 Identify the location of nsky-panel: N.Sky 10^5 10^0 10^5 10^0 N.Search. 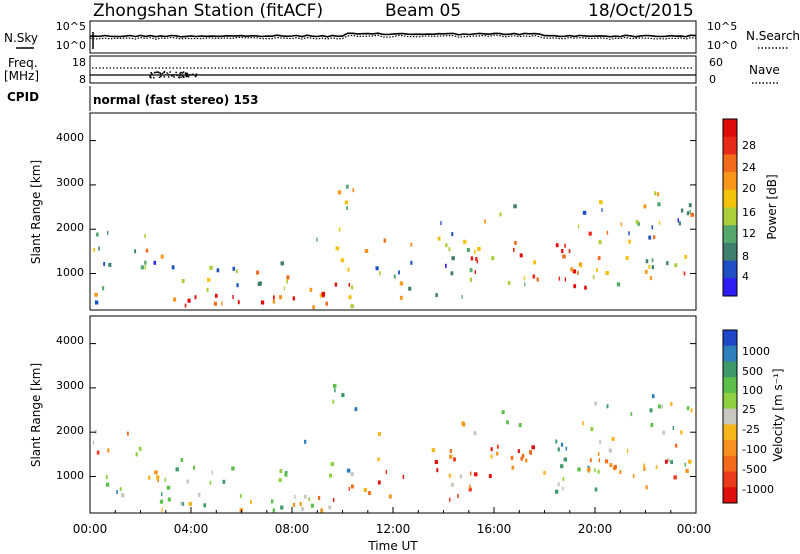
(402, 37).